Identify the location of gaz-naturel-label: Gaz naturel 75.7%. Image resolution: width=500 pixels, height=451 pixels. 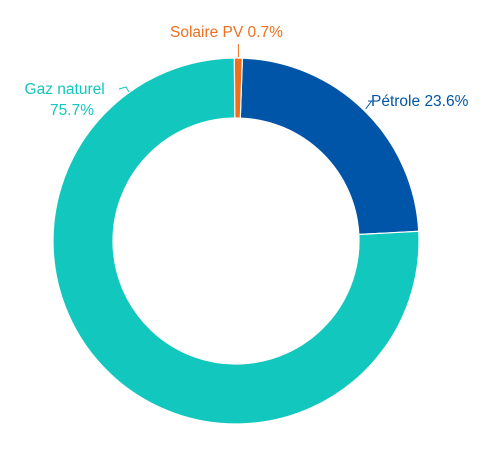
(67, 100).